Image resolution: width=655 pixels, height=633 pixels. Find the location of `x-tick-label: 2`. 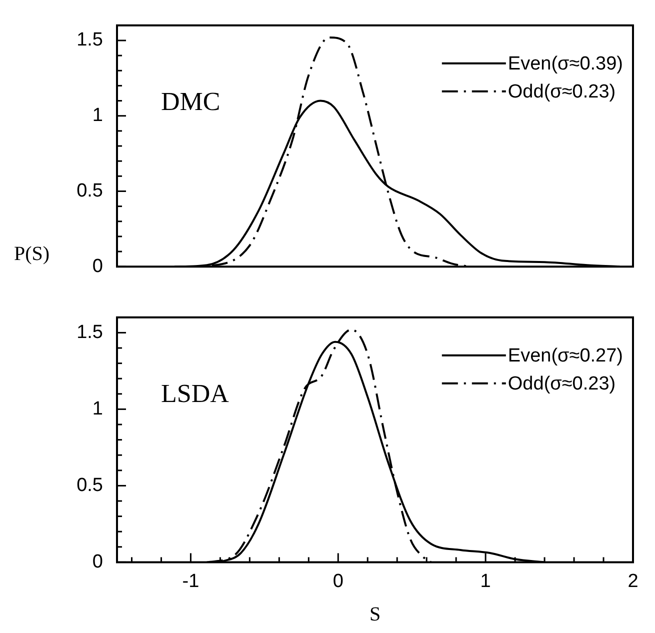

x-tick-label: 2 is located at coordinates (633, 581).